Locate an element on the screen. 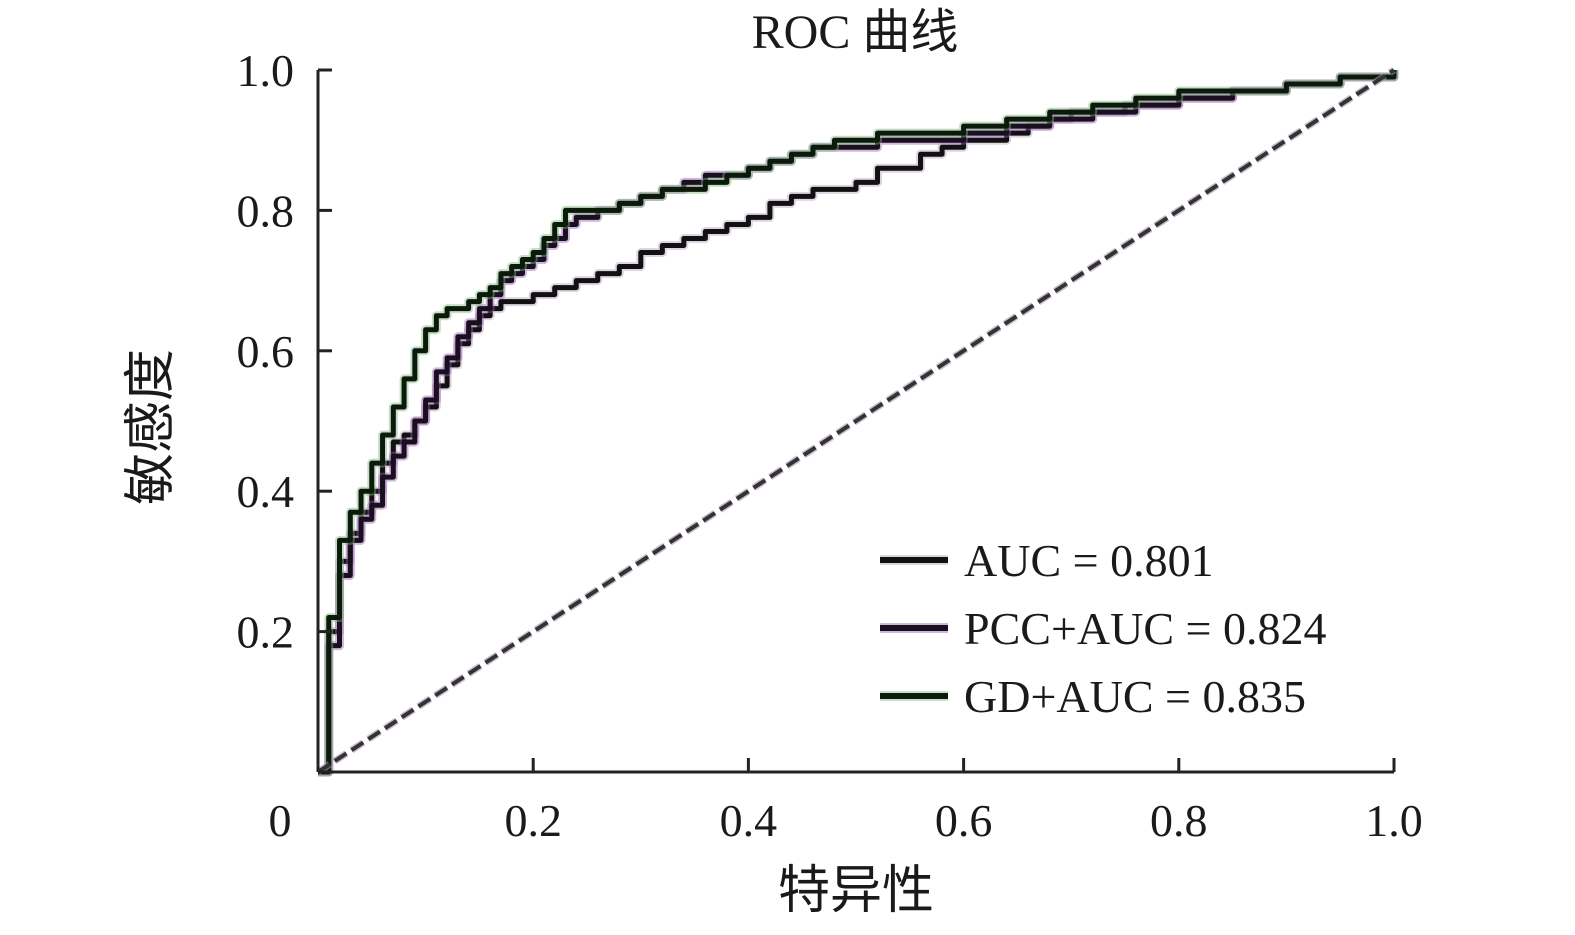  y-tick-label: 1.0 is located at coordinates (266, 70).